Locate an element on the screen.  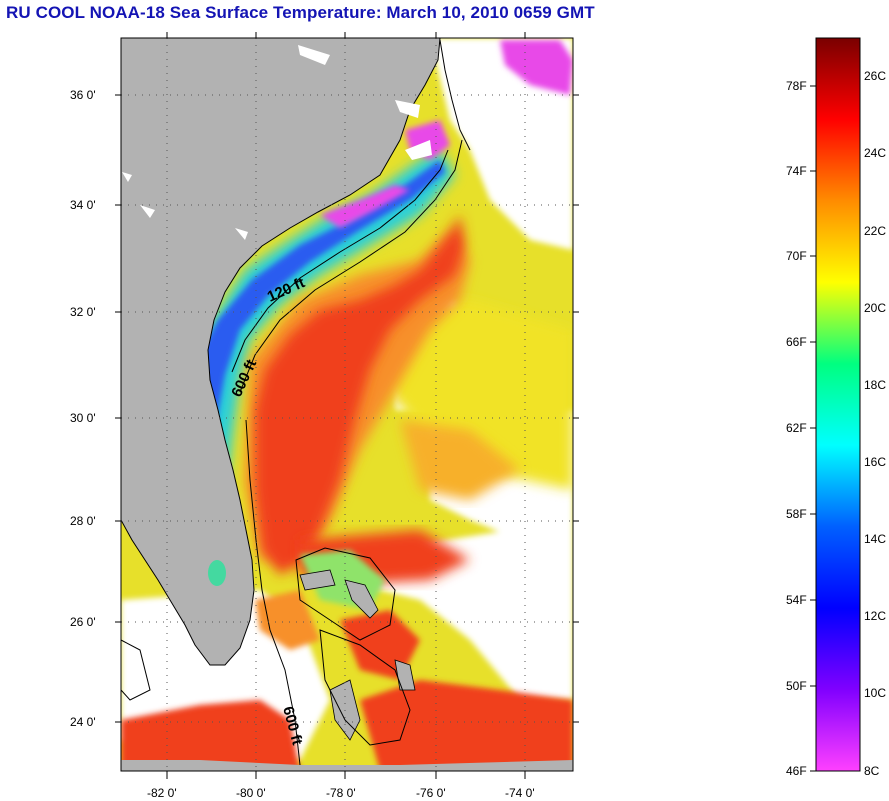
colorbar-f-58: 58F is located at coordinates (796, 514).